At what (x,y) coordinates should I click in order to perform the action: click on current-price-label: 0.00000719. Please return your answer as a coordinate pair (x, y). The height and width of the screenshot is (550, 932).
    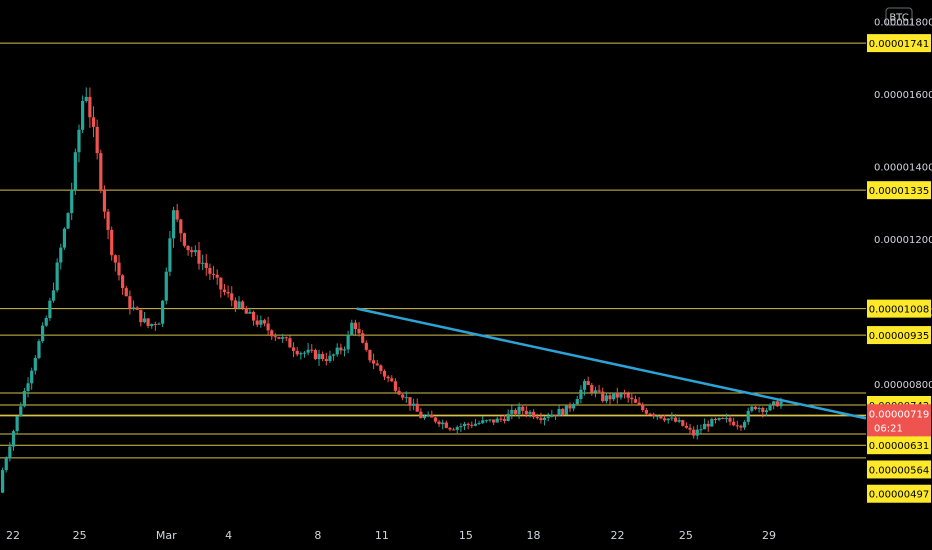
    Looking at the image, I should click on (899, 414).